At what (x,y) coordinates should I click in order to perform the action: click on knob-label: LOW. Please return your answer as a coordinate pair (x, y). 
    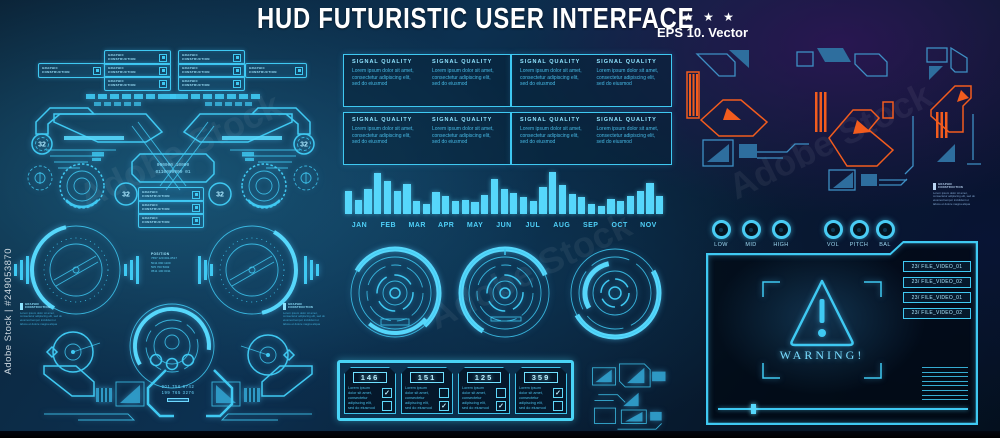
    Looking at the image, I should click on (721, 245).